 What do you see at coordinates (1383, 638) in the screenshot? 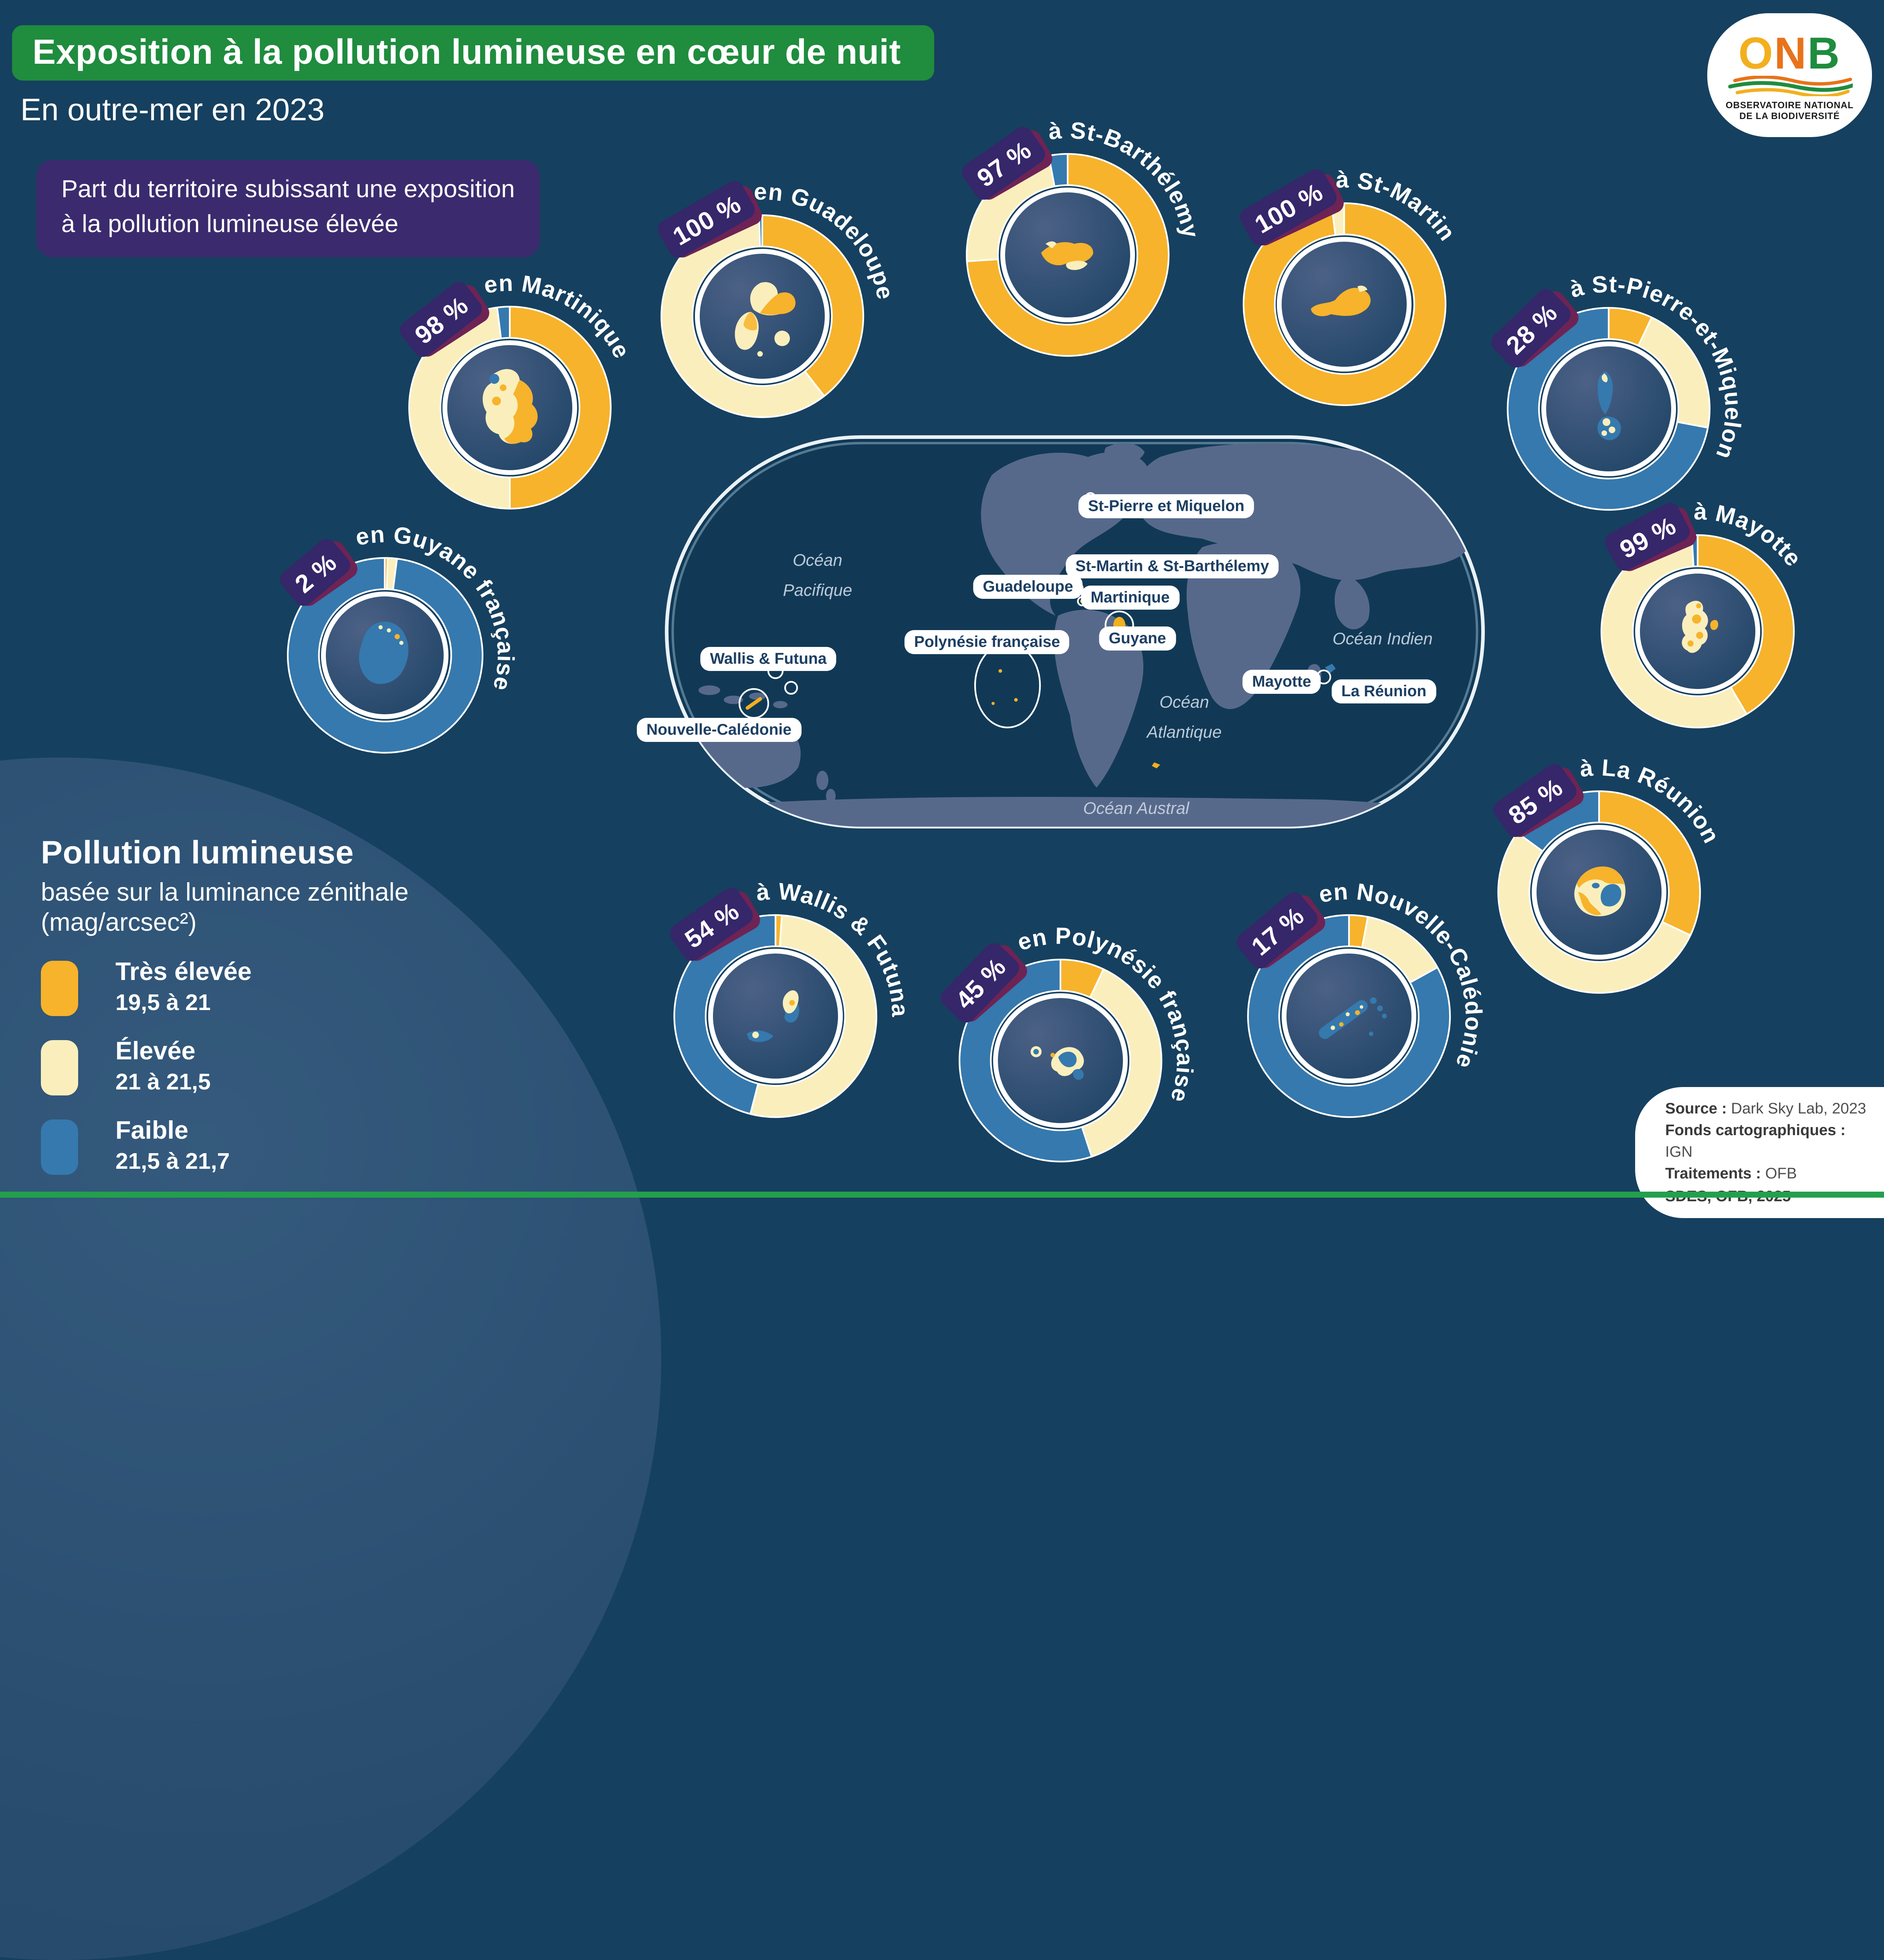
I see `ocean-label-oc-an-indien: Océan Indien` at bounding box center [1383, 638].